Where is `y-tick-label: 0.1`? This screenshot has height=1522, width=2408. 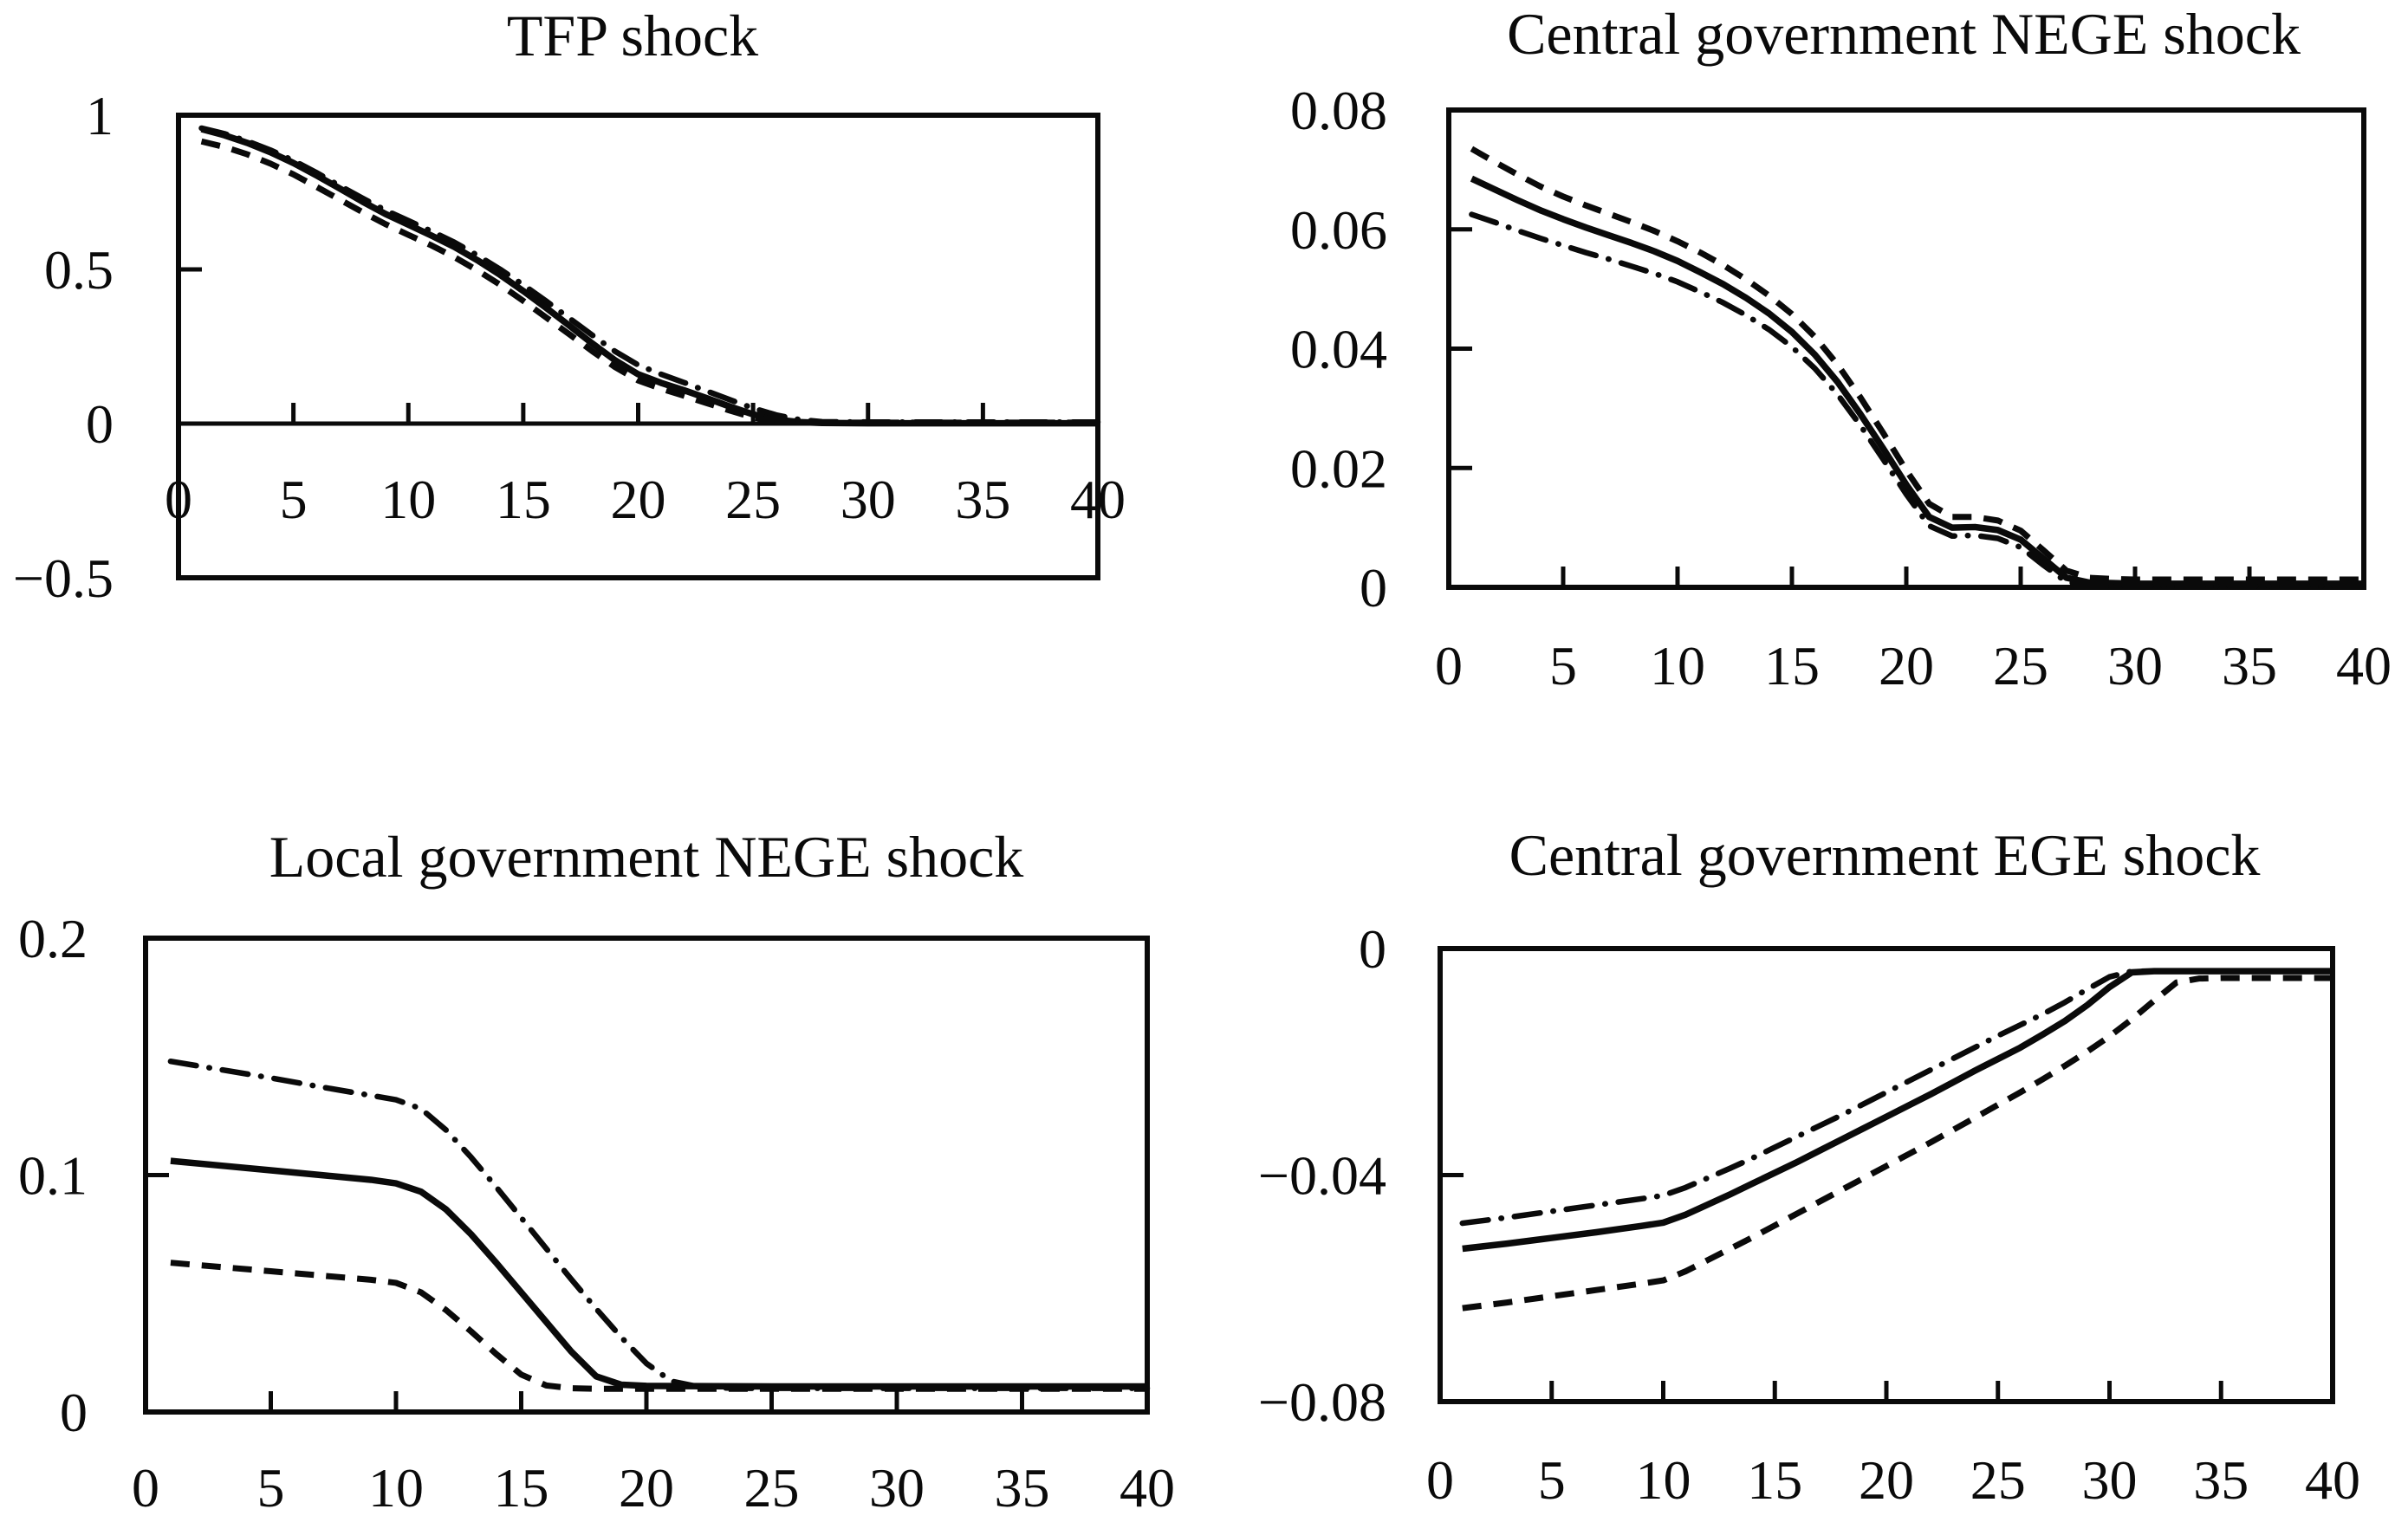
y-tick-label: 0.1 is located at coordinates (53, 1176).